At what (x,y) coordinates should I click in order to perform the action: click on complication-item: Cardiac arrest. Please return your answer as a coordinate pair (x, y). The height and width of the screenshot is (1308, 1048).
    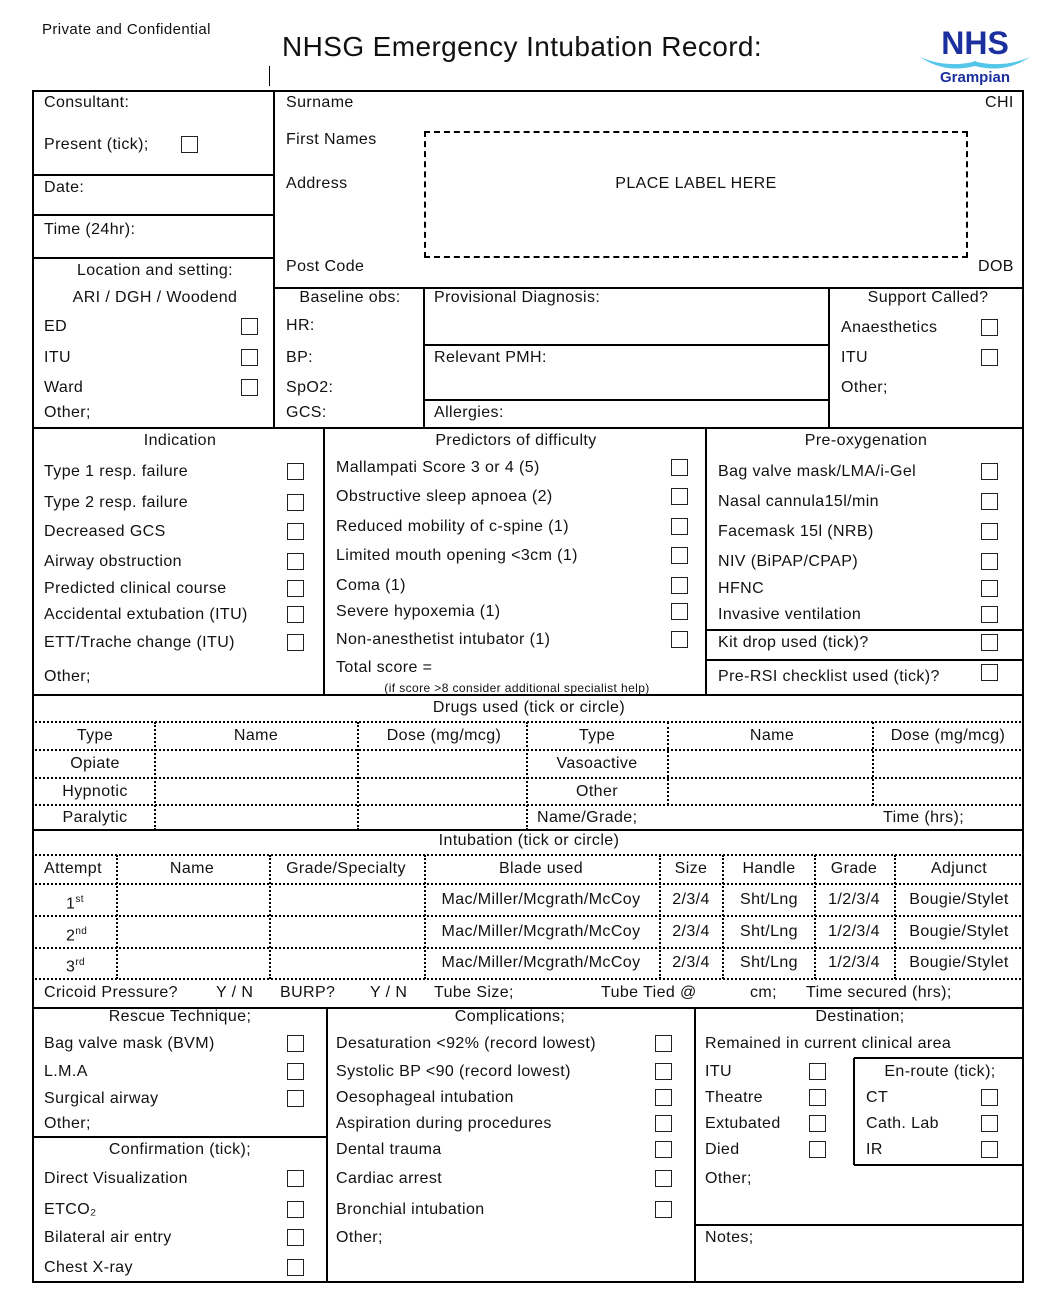
    Looking at the image, I should click on (389, 1178).